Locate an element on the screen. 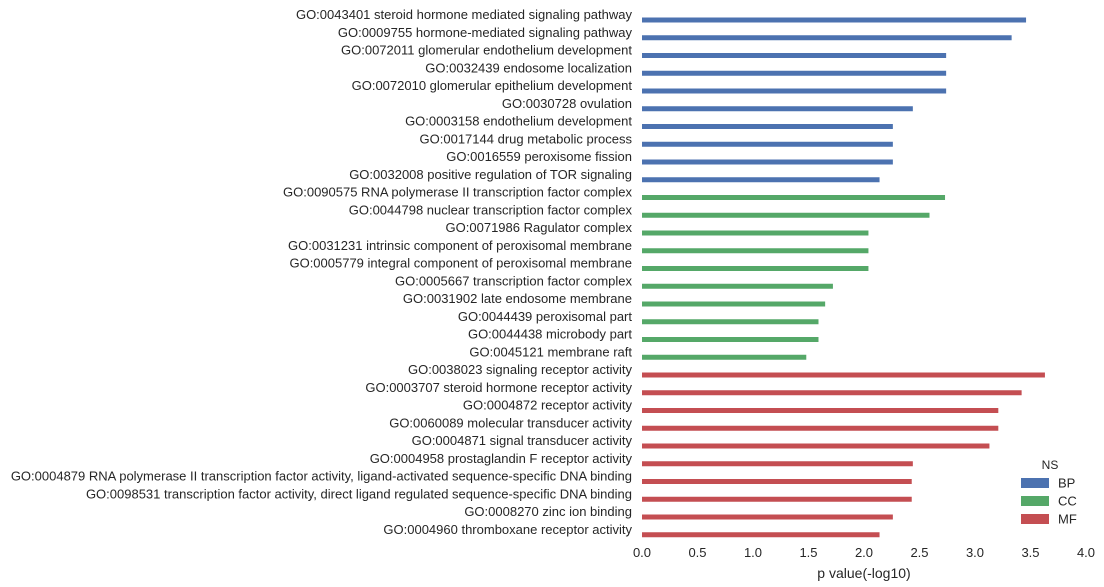  category-label: GO:0016559 peroxisome fission is located at coordinates (539, 156).